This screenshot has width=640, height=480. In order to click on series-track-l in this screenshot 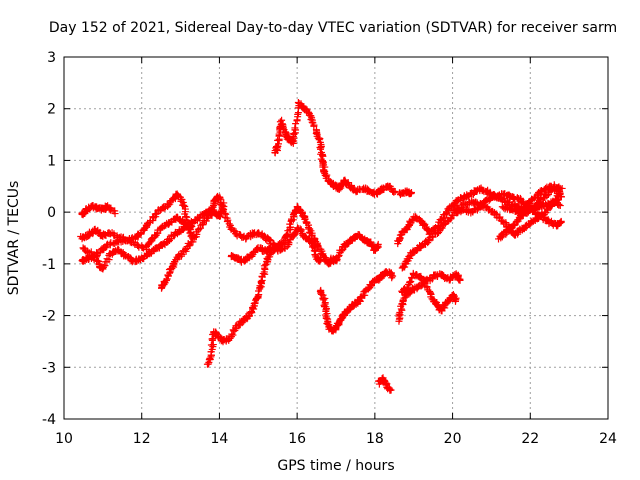, I will do `click(405, 193)`.